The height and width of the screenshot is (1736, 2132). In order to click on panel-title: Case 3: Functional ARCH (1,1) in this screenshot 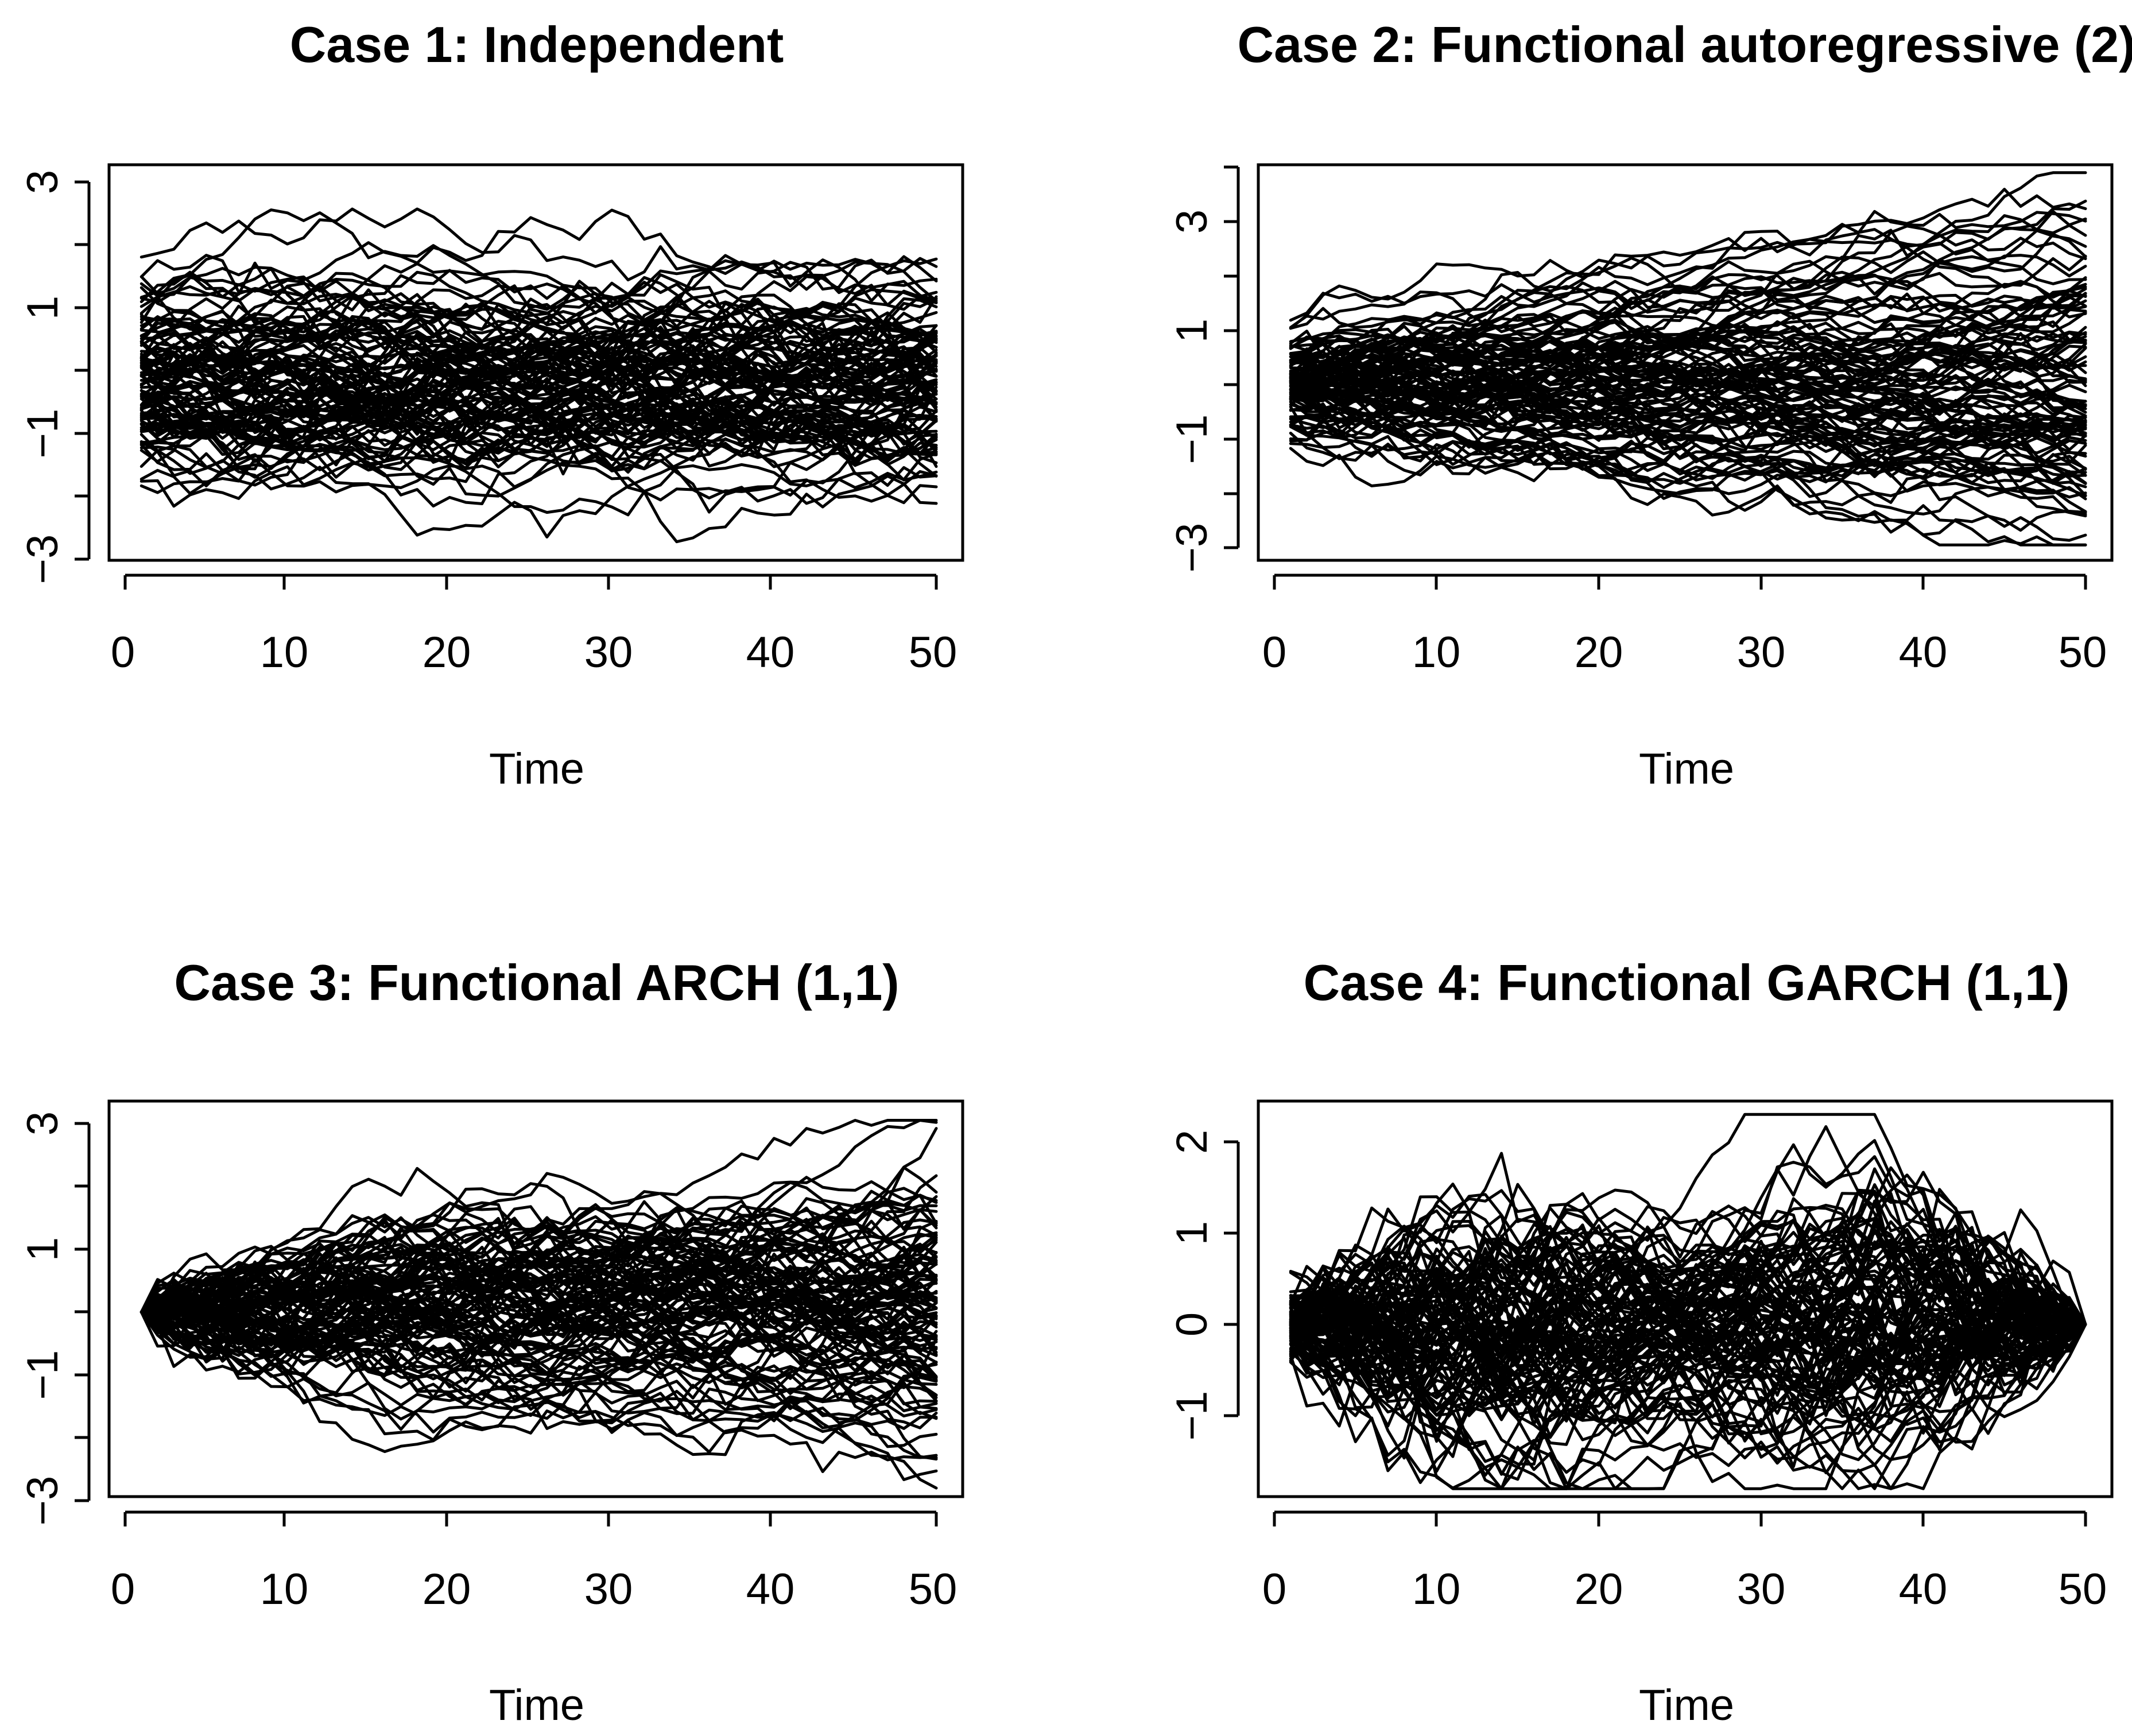, I will do `click(536, 982)`.